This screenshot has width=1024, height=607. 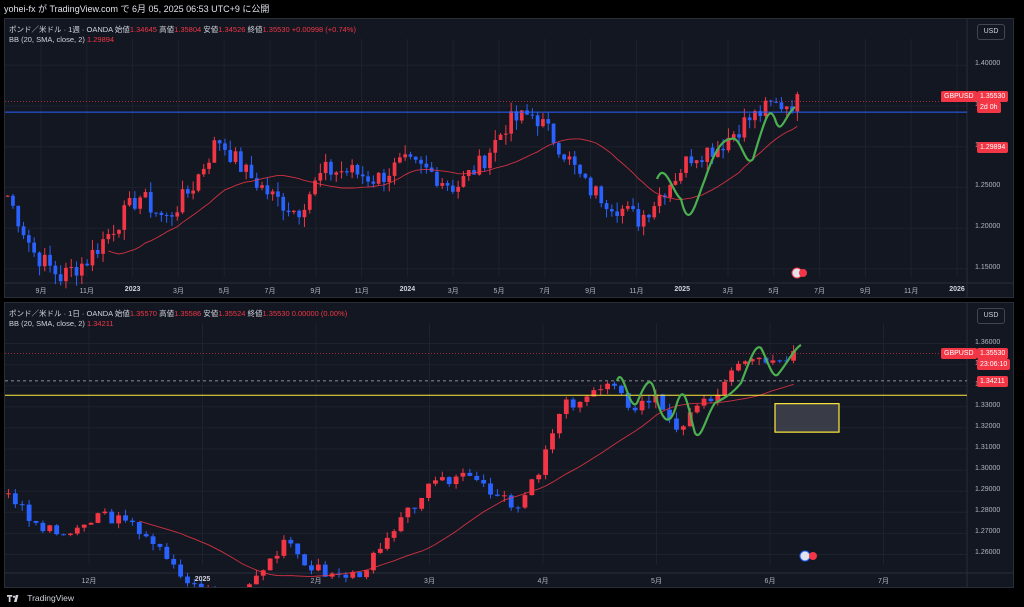 What do you see at coordinates (143, 29) in the screenshot?
I see `weekly-open-value: 1.34645` at bounding box center [143, 29].